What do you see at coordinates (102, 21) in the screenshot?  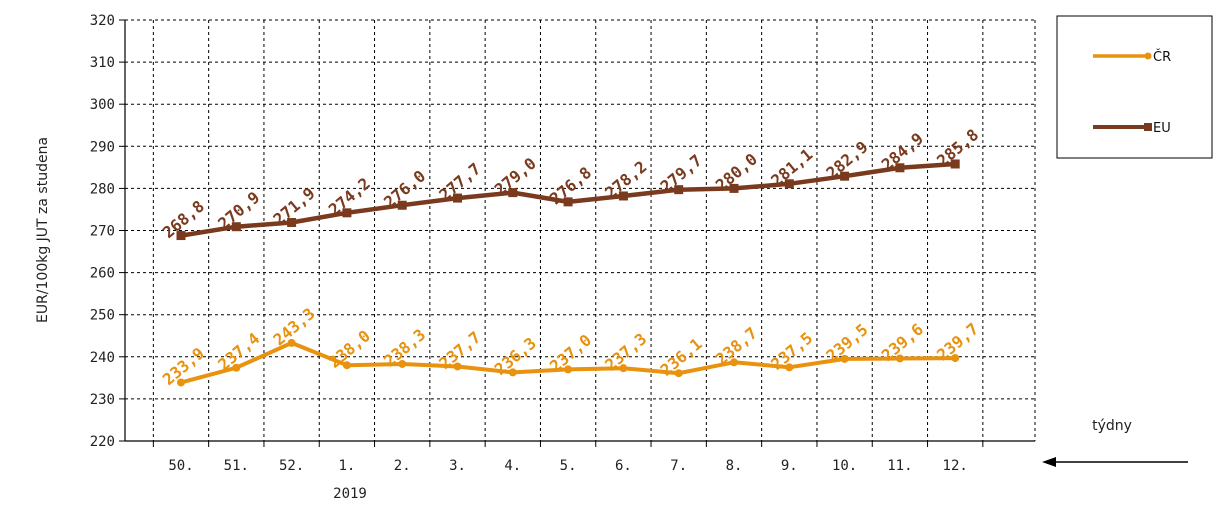 I see `y-tick-label: 320` at bounding box center [102, 21].